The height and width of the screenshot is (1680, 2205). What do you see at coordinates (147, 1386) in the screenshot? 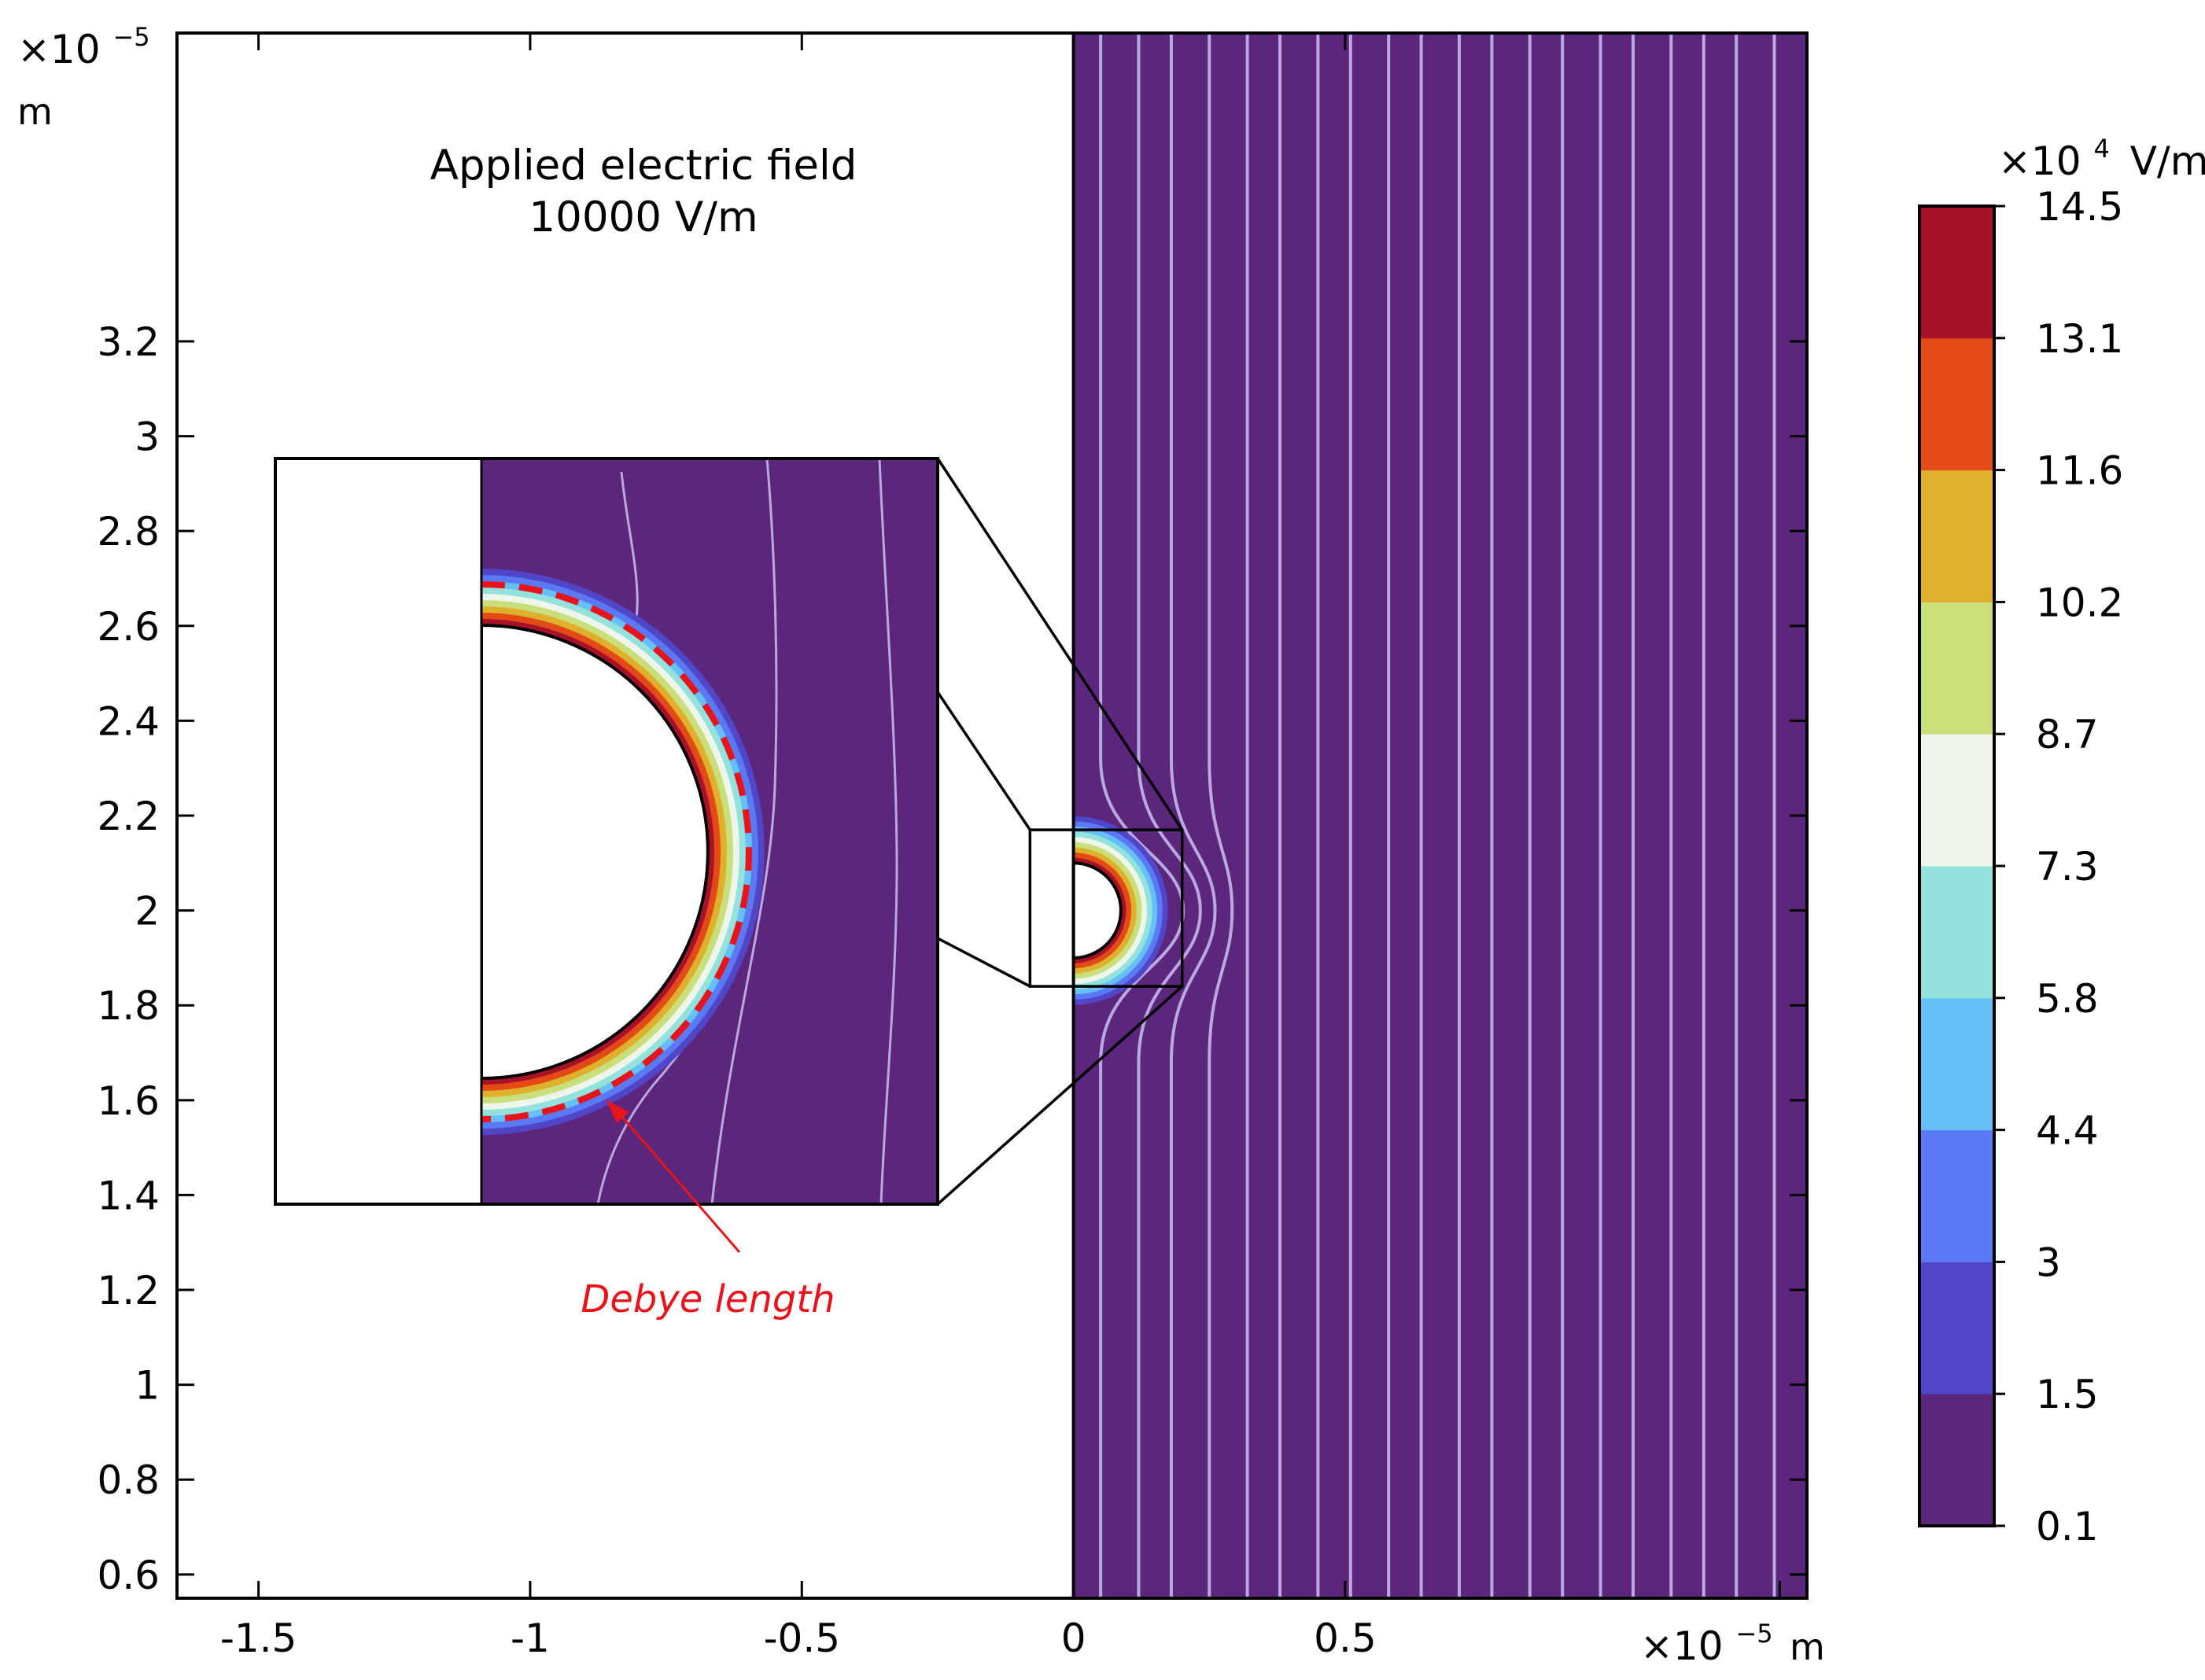
I see `y-tick-label: 1` at bounding box center [147, 1386].